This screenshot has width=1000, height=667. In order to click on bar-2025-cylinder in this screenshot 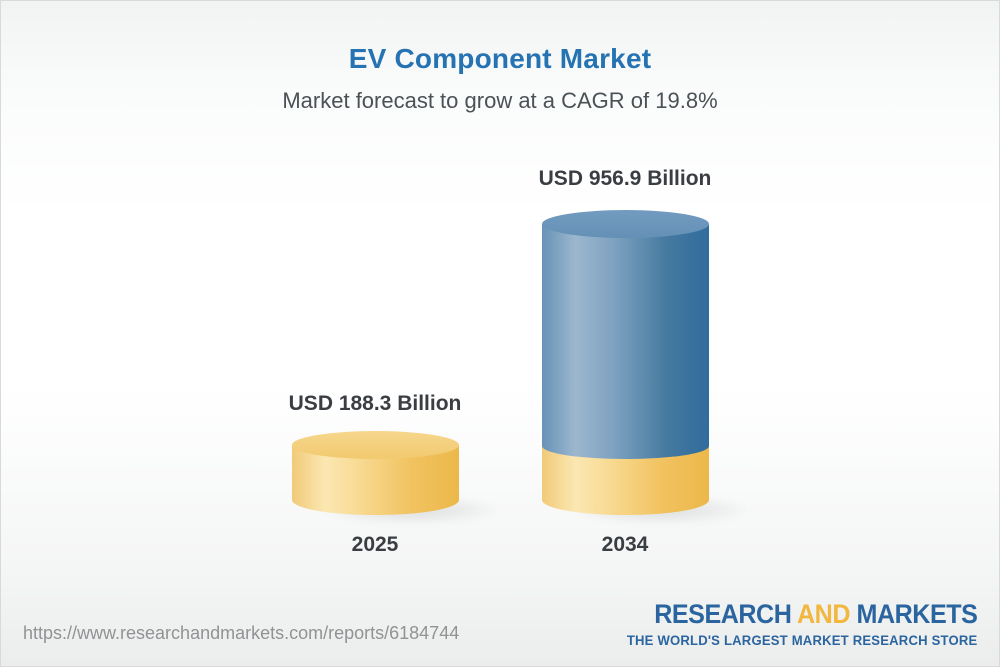, I will do `click(396, 478)`.